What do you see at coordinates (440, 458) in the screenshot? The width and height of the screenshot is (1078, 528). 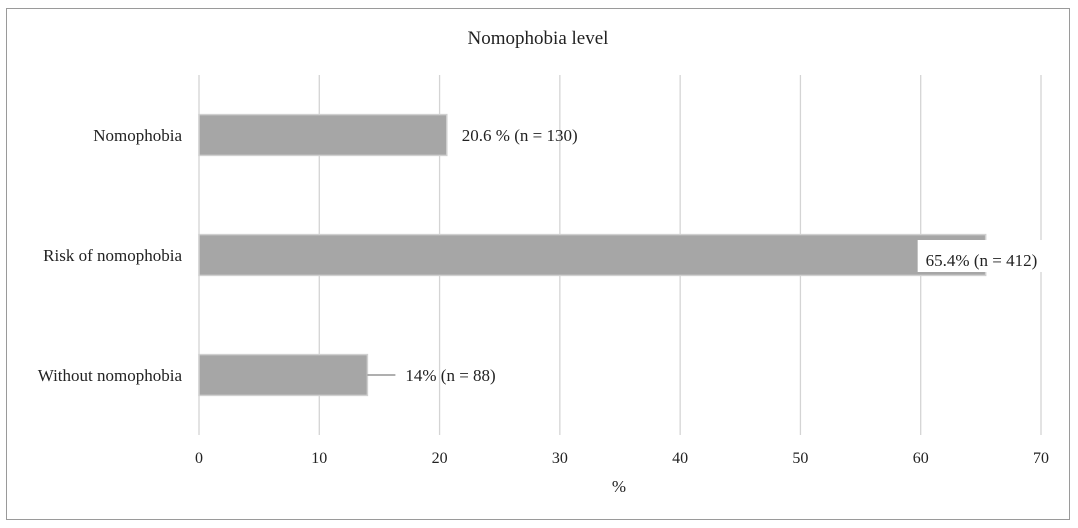 I see `x-tick-label-20: 20` at bounding box center [440, 458].